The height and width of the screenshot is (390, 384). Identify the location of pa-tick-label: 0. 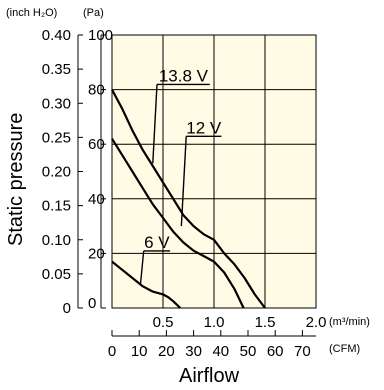
(92, 303).